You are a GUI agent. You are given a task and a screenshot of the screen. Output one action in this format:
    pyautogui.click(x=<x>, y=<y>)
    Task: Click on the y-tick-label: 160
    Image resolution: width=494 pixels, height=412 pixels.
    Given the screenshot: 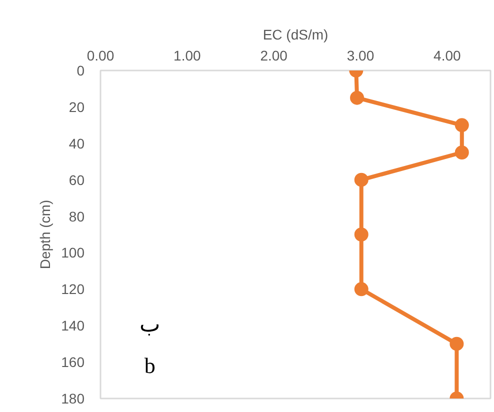 What is the action you would take?
    pyautogui.click(x=73, y=362)
    